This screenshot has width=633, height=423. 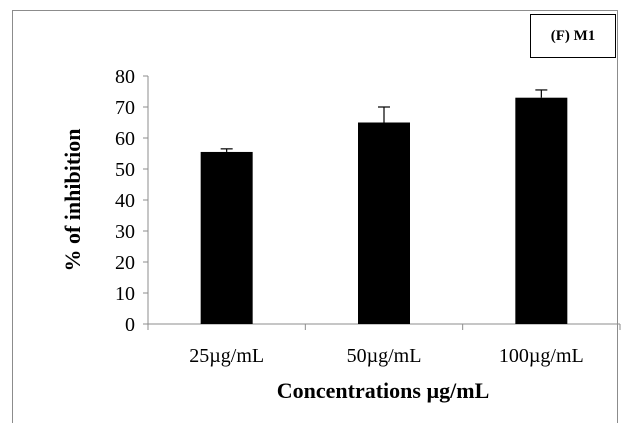 I want to click on y-tick-label: 40, so click(x=125, y=201).